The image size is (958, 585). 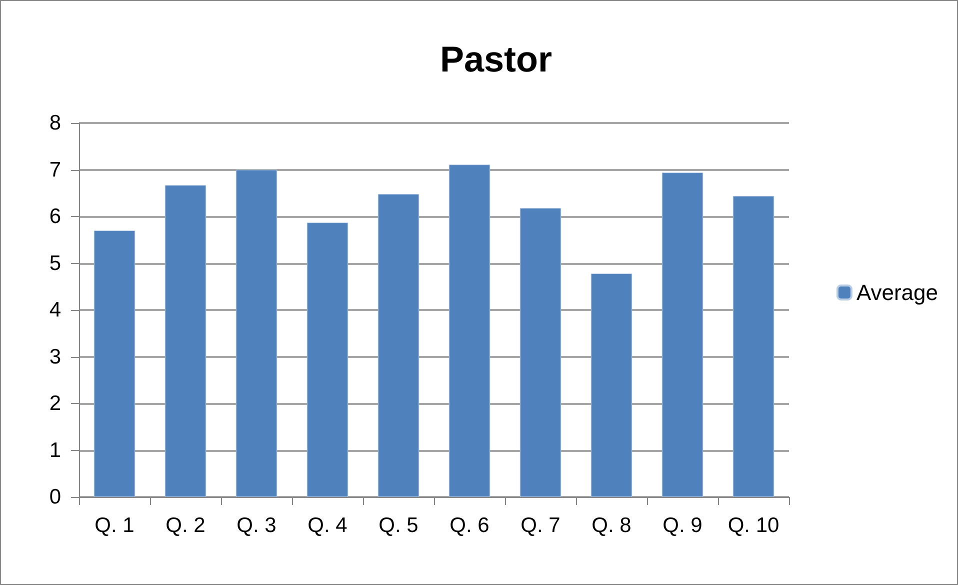 I want to click on x-tick-label: Q. 10, so click(x=754, y=525).